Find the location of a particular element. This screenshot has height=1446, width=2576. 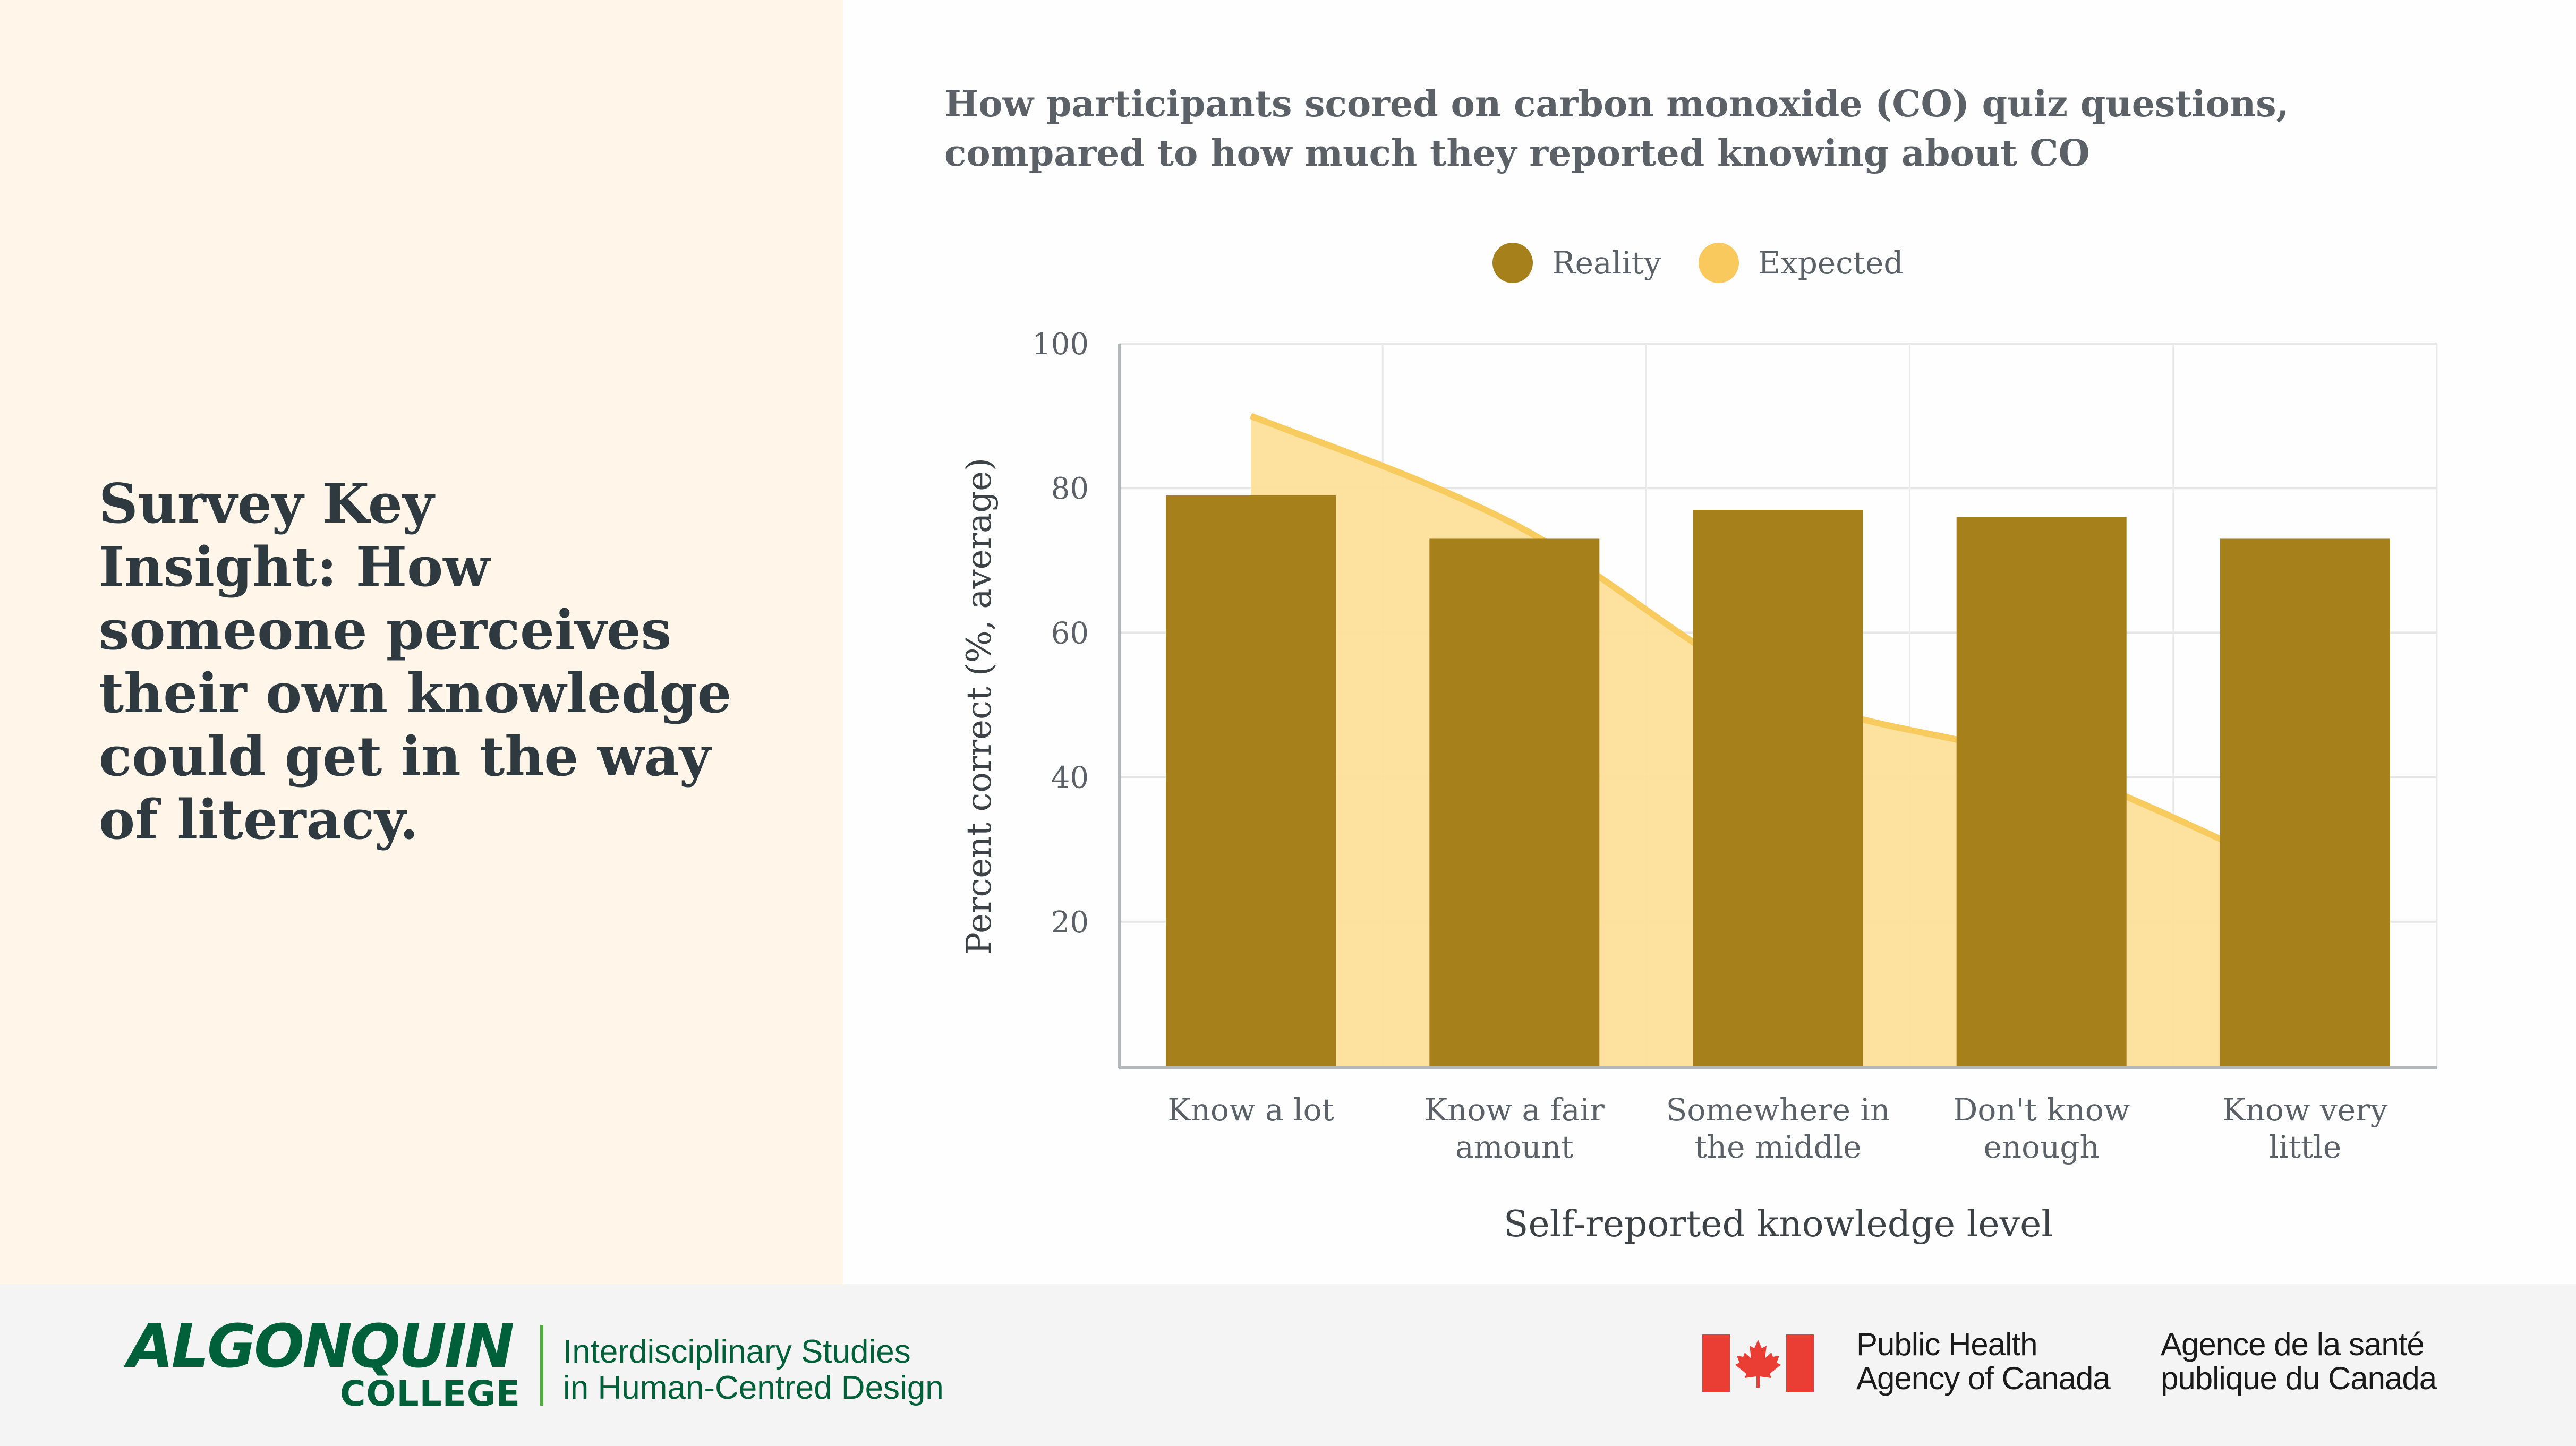

program-name-line: in Human-Centred Design is located at coordinates (754, 1388).